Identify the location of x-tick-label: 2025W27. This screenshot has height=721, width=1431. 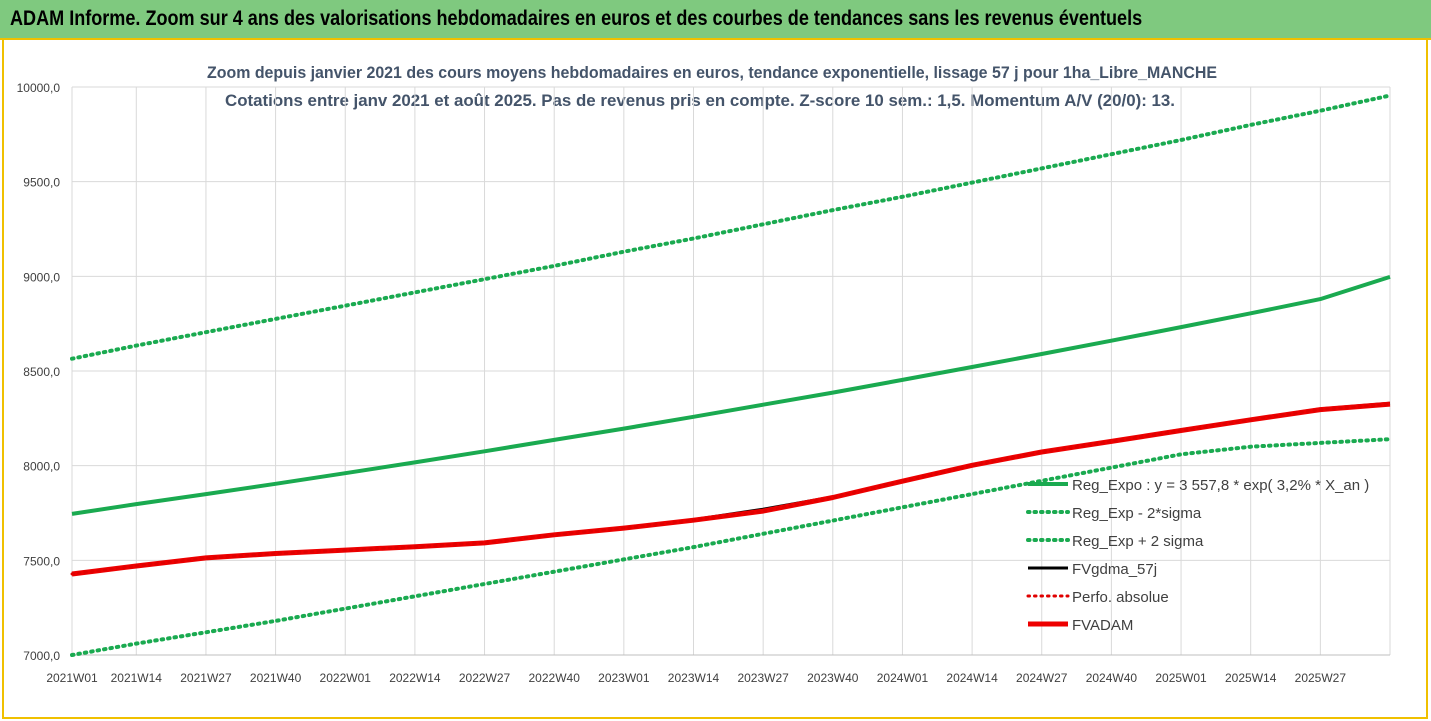
(1321, 678).